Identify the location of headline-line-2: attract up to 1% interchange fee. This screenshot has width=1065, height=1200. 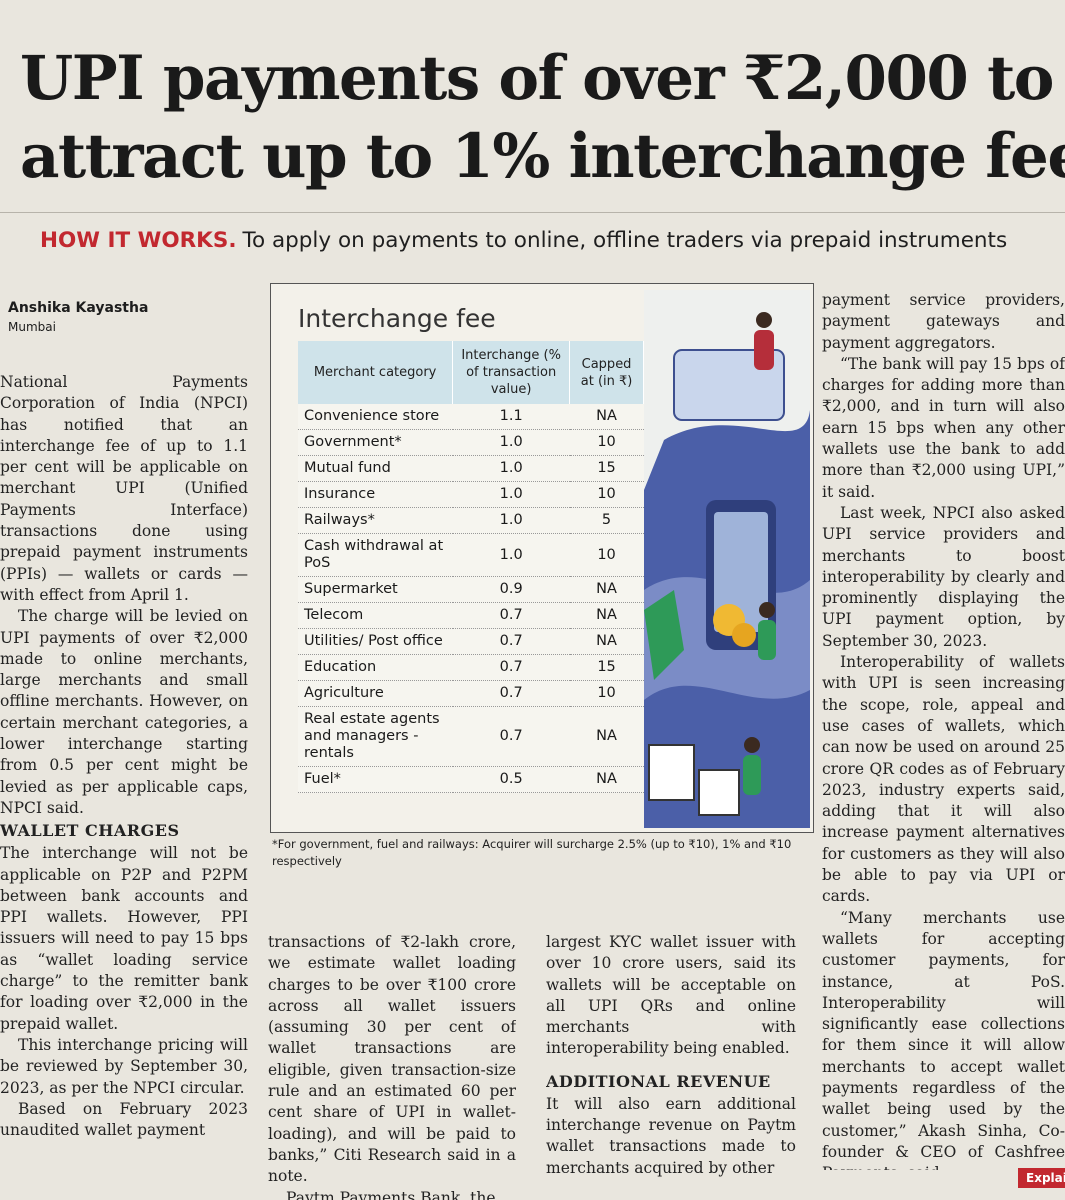
(542, 156).